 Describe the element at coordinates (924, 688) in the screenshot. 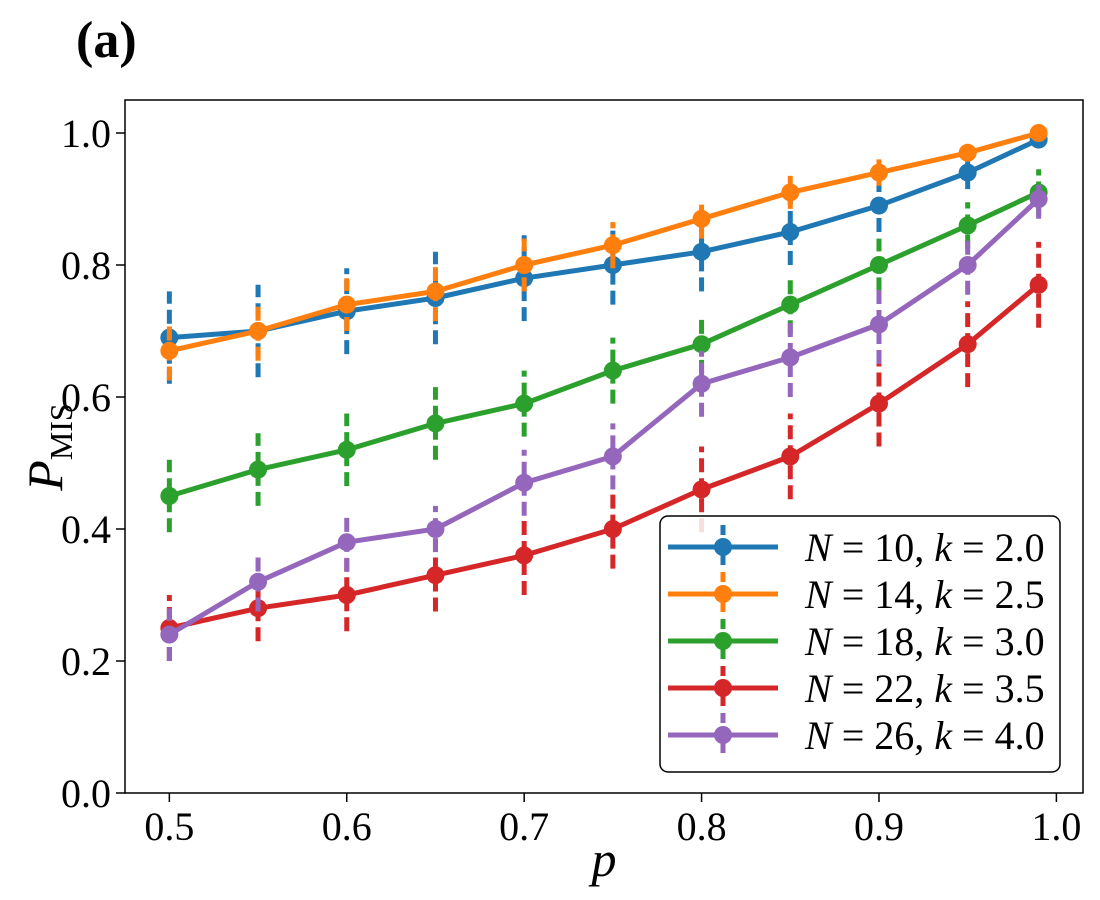

I see `legend-label: N = 22, k = 3.5` at that location.